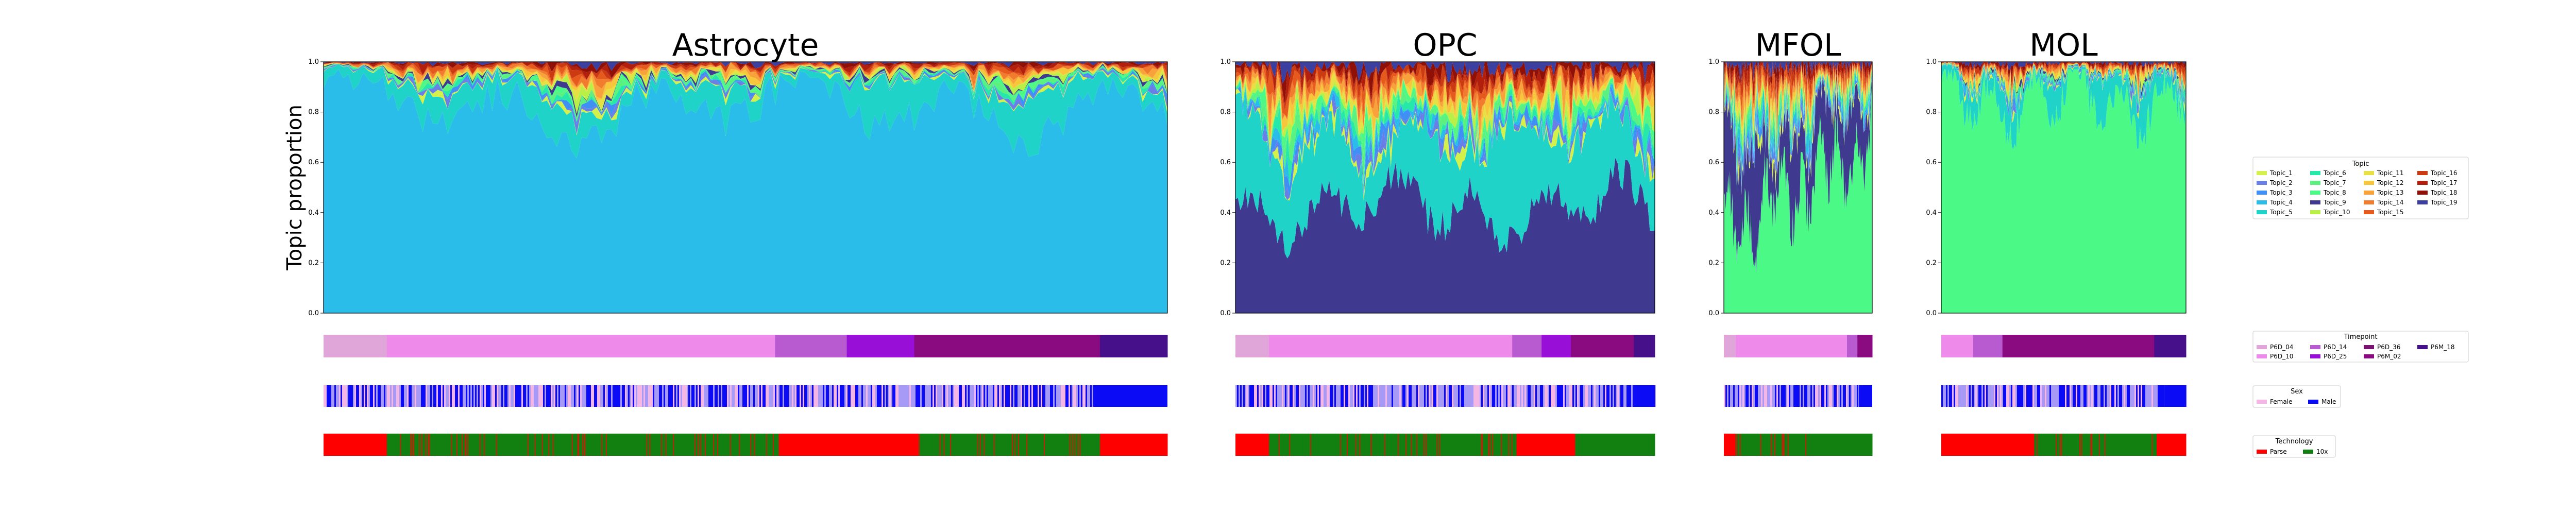  I want to click on legend-label: P6D_10, so click(2281, 356).